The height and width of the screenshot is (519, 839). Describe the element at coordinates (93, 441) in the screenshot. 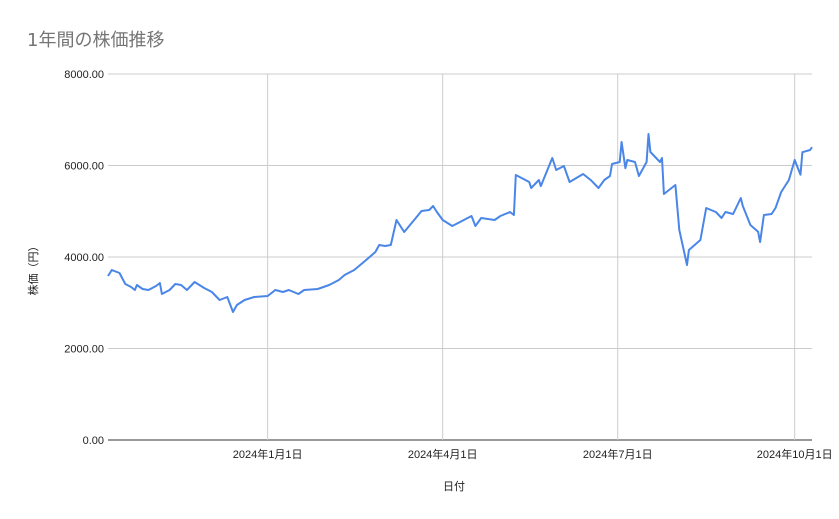

I see `y-tick-label: 0.00` at that location.